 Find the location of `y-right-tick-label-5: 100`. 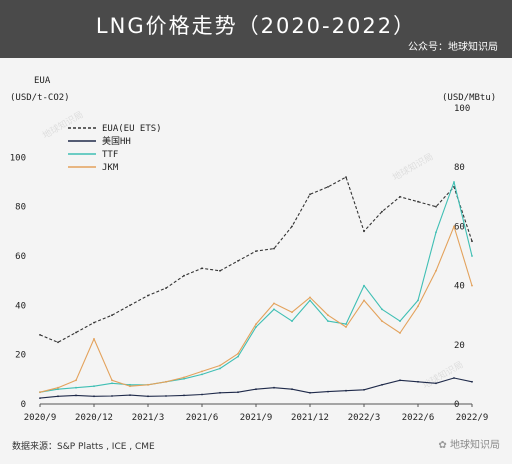

y-right-tick-label-5: 100 is located at coordinates (462, 109).